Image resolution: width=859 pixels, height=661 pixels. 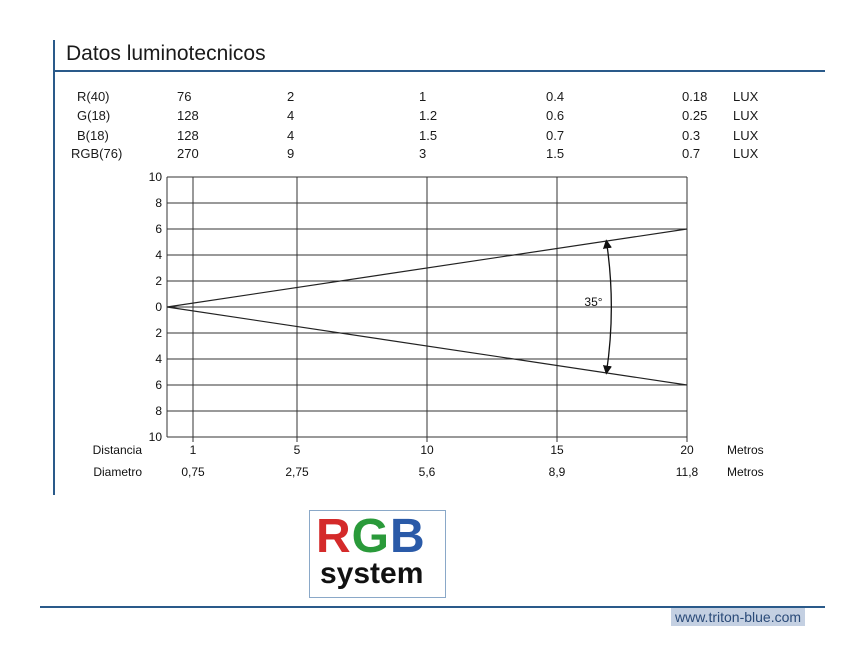 I want to click on x-value-label: 2,75, so click(x=297, y=472).